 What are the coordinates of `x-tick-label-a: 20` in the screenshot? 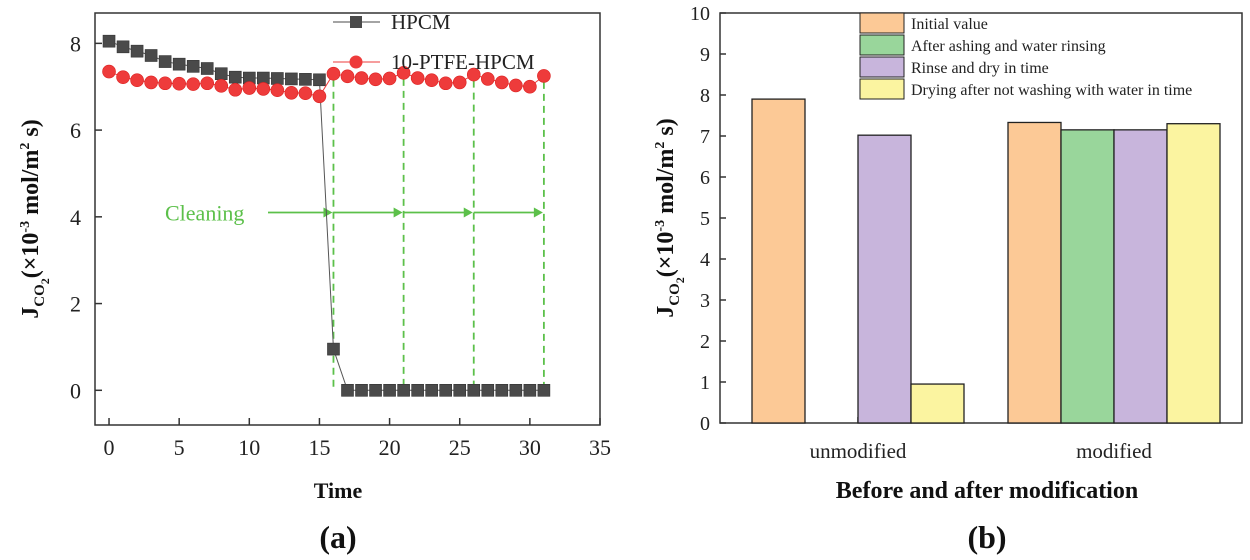 It's located at (390, 447).